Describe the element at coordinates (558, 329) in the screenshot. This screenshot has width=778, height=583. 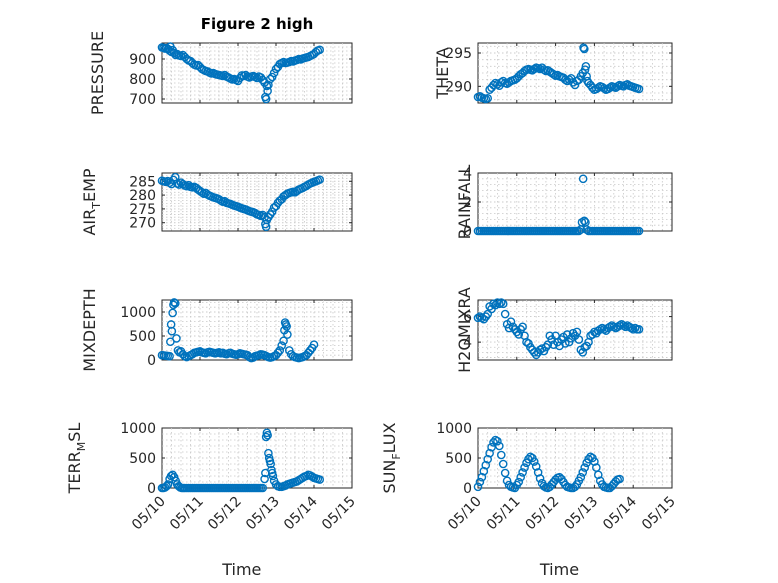
I see `series-h2omixra` at that location.